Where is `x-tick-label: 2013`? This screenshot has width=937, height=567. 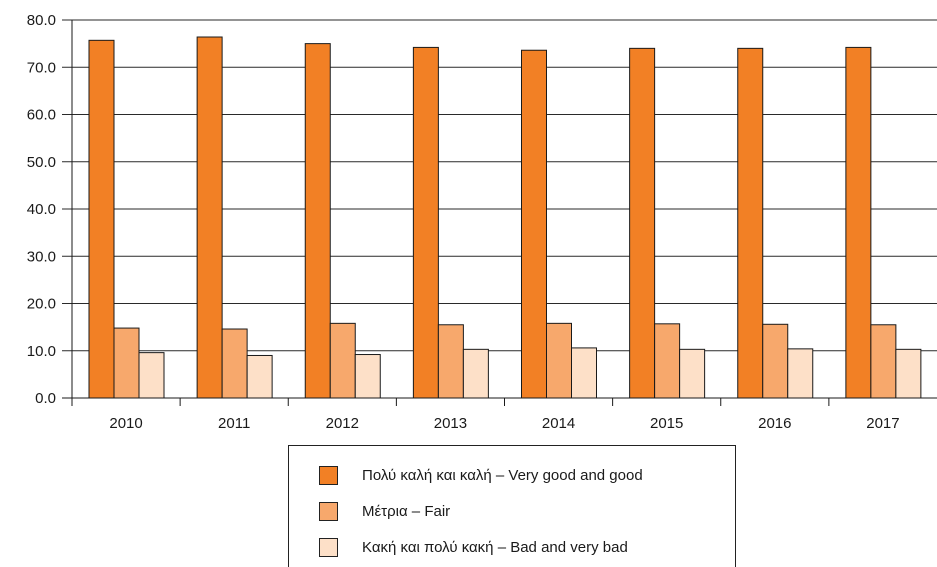 x-tick-label: 2013 is located at coordinates (450, 423).